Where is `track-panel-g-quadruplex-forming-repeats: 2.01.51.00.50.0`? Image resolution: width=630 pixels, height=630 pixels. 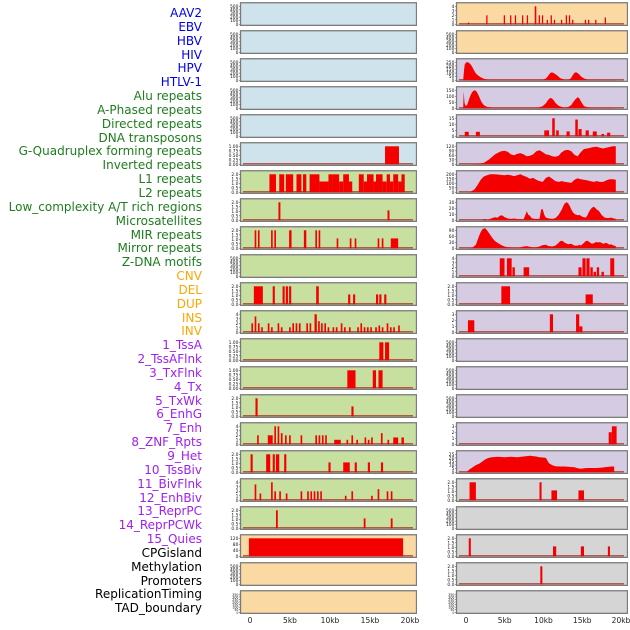 track-panel-g-quadruplex-forming-repeats: 2.01.51.00.50.0 is located at coordinates (324, 294).